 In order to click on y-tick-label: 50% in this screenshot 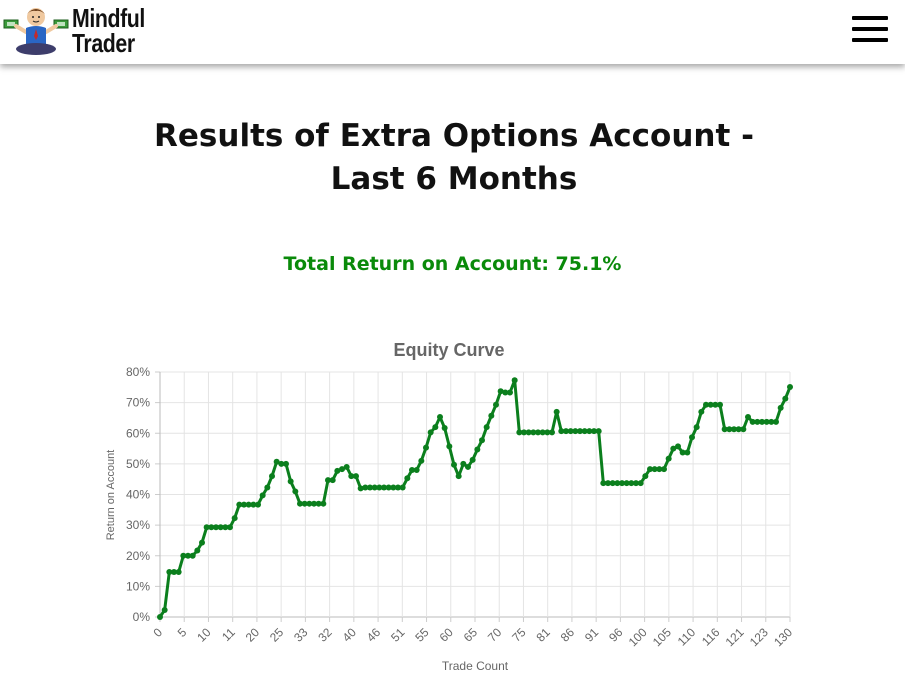, I will do `click(138, 464)`.